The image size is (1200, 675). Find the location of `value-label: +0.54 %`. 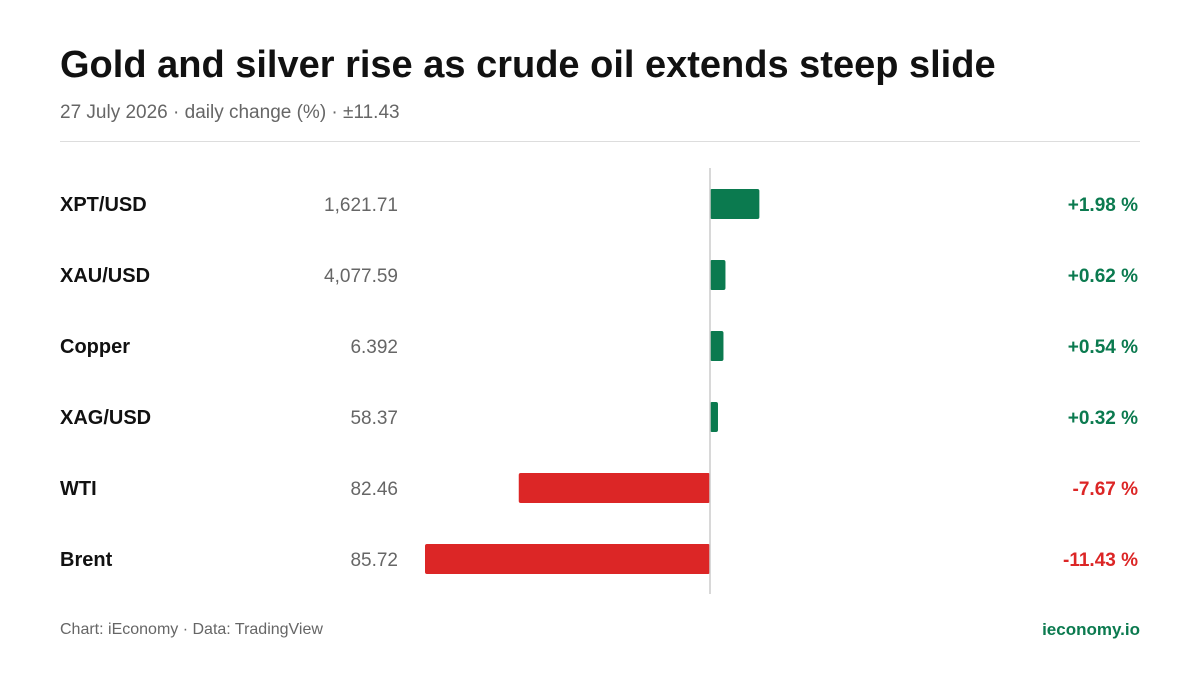

value-label: +0.54 % is located at coordinates (1103, 347).